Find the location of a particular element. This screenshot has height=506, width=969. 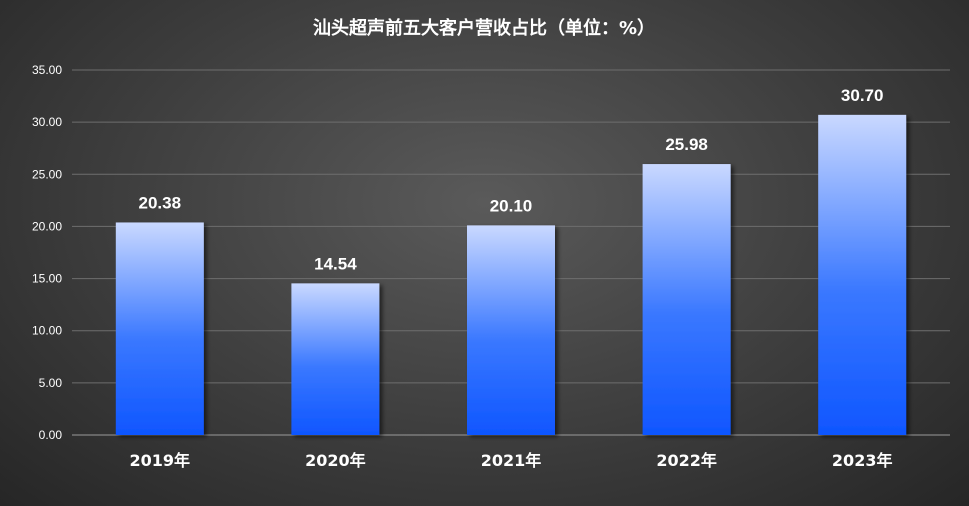

y-tick-label: 20.00 is located at coordinates (47, 226).